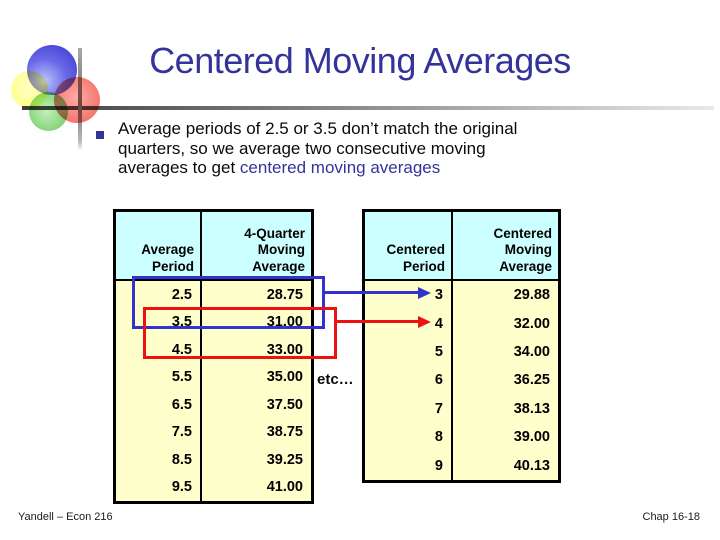 This screenshot has height=540, width=720. What do you see at coordinates (531, 437) in the screenshot?
I see `centered-moving-average-cell: 39.00` at bounding box center [531, 437].